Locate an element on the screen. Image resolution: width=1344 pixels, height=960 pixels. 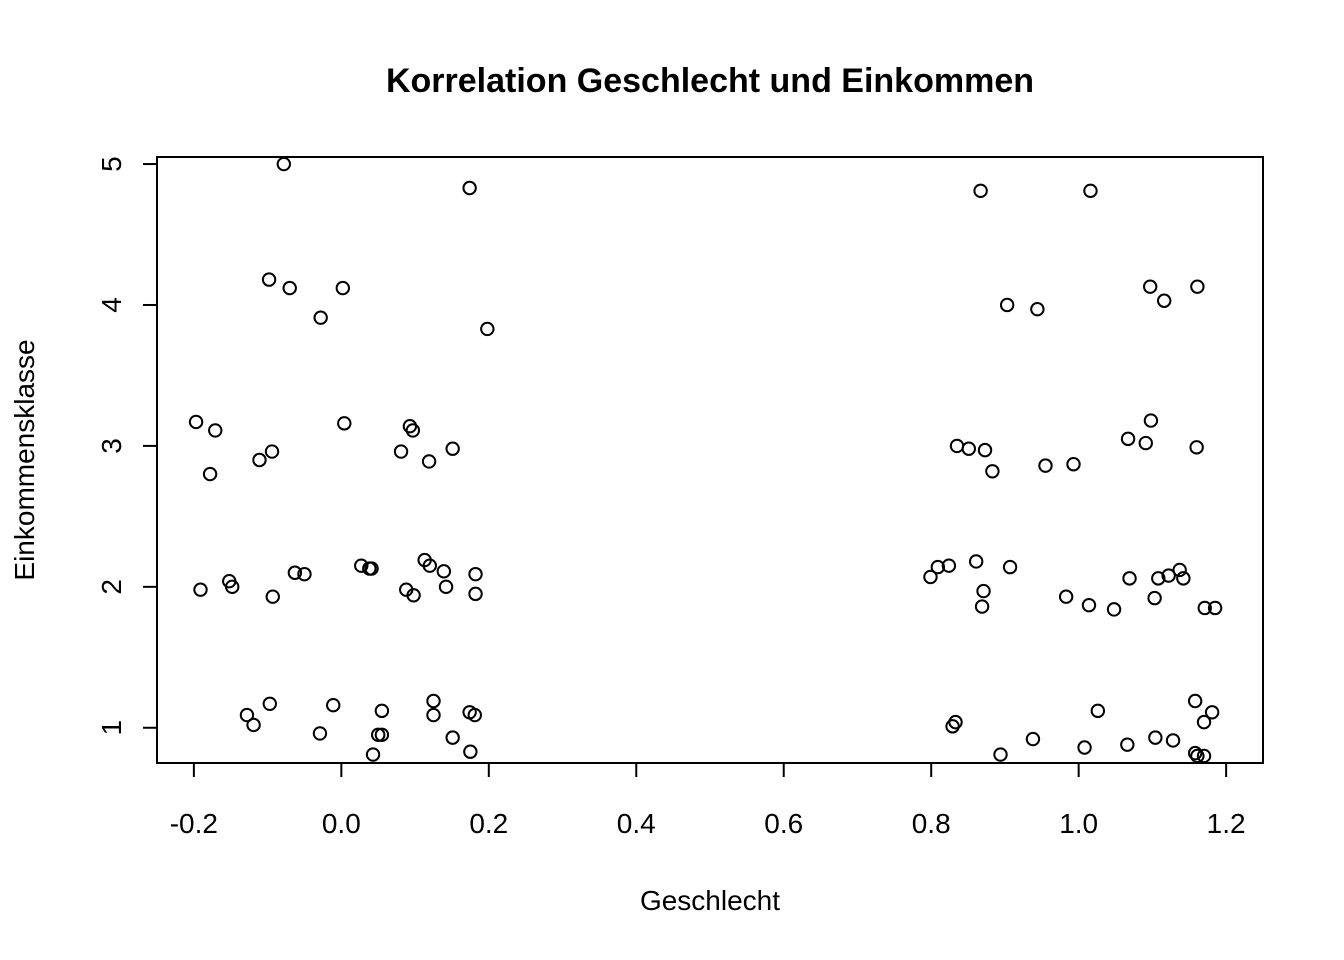
x-axis: -0.2 0.0 0.2 0.4 0.6 0.8 1.0 1.2 is located at coordinates (708, 800).